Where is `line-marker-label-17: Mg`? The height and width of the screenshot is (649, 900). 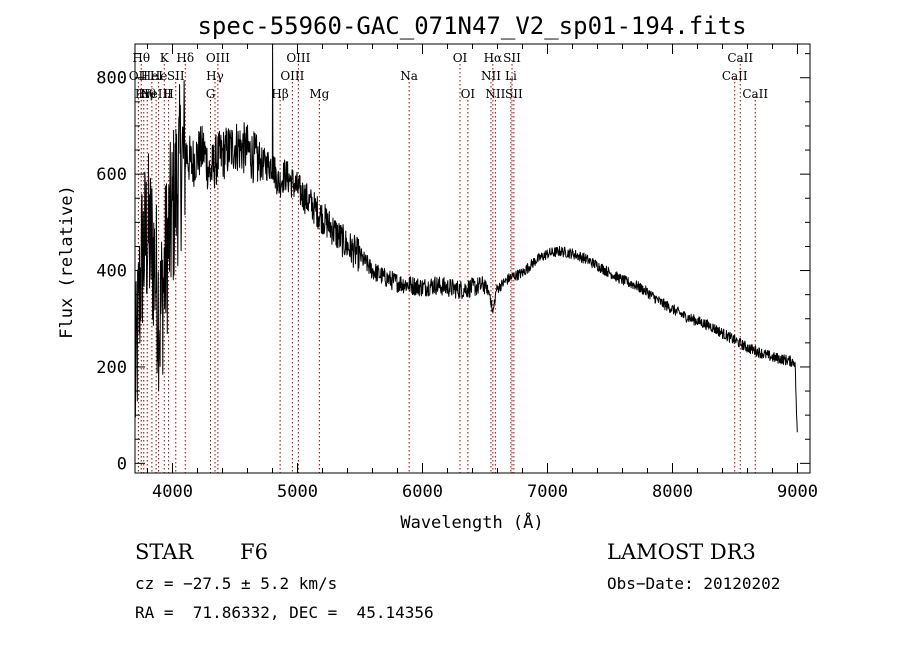 line-marker-label-17: Mg is located at coordinates (319, 94).